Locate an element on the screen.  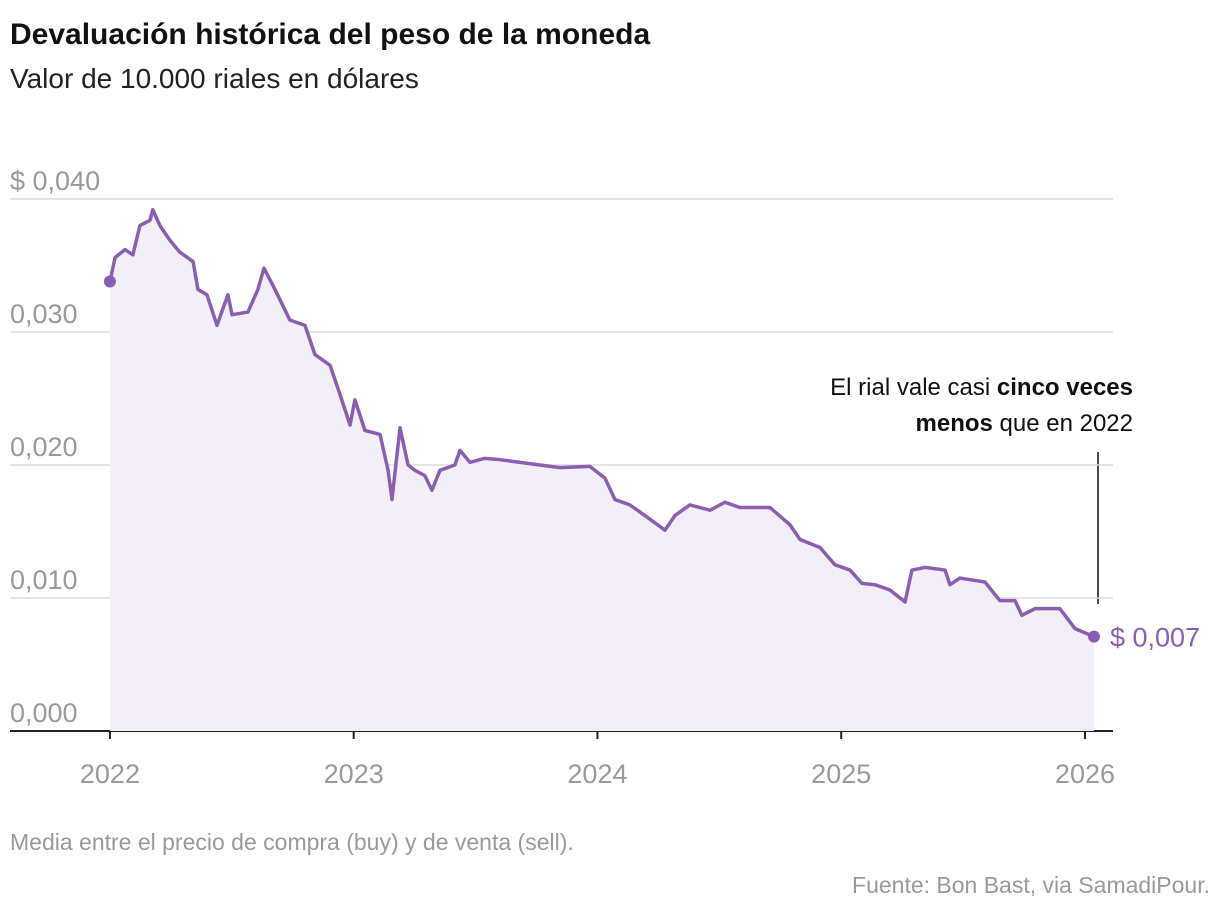
y-tick-label: 0,030 is located at coordinates (44, 314).